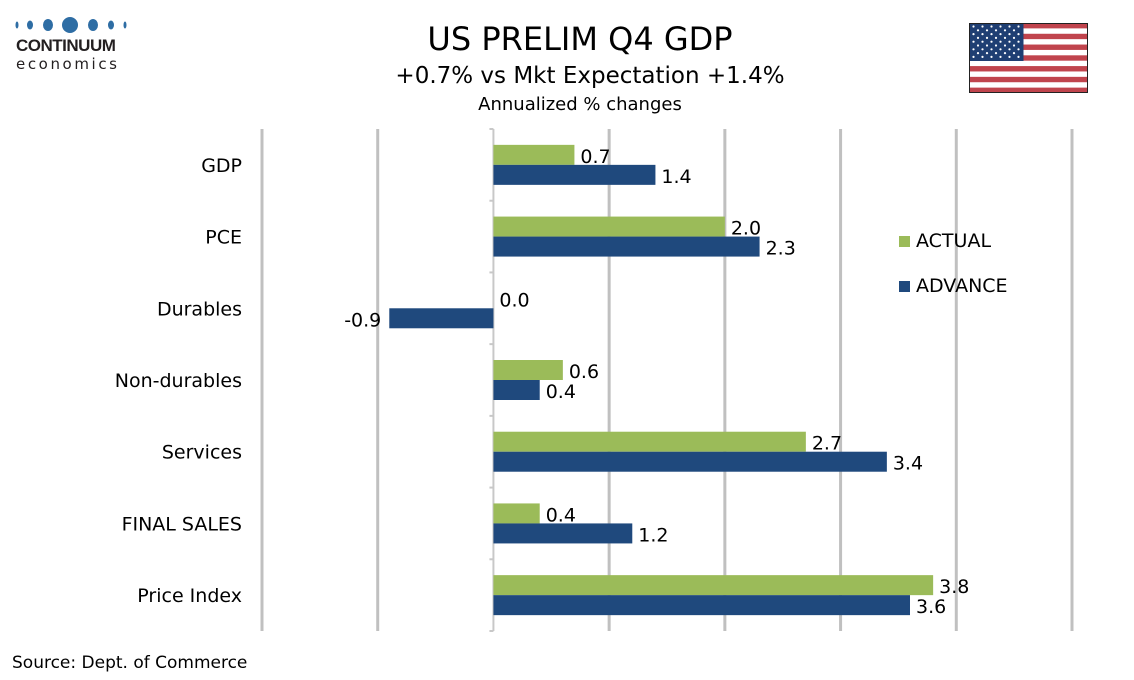 This screenshot has height=680, width=1134. Describe the element at coordinates (580, 104) in the screenshot. I see `chart-units: Annualized % changes` at that location.